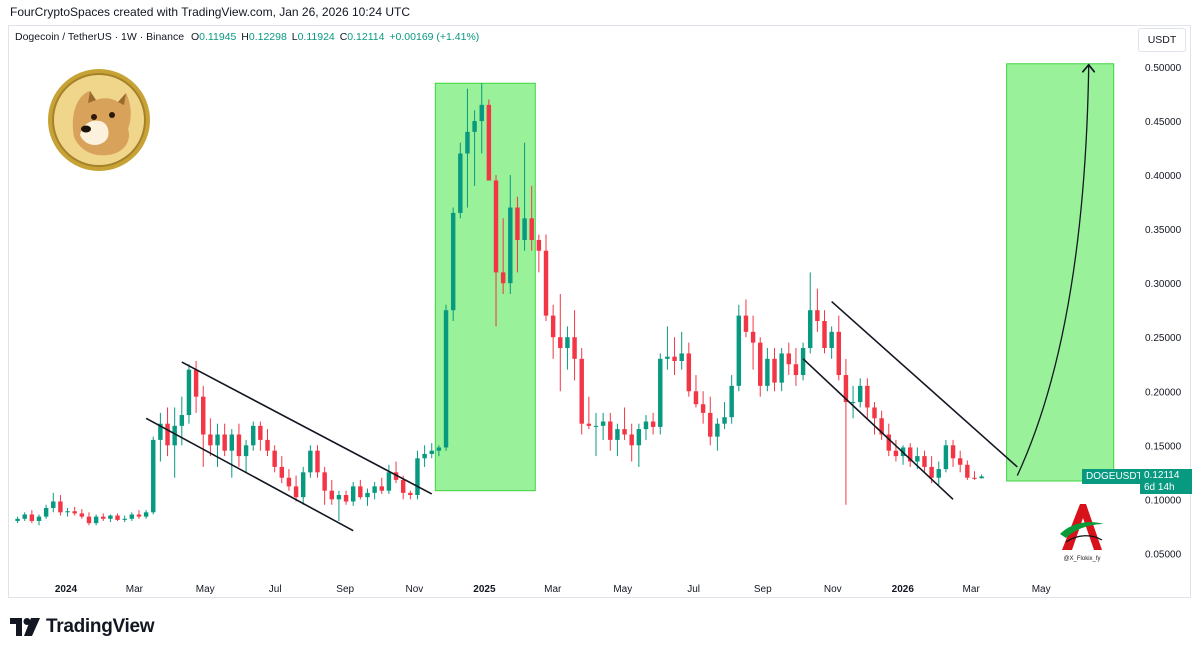  What do you see at coordinates (100, 626) in the screenshot?
I see `tradingview-brand: TradingView` at bounding box center [100, 626].